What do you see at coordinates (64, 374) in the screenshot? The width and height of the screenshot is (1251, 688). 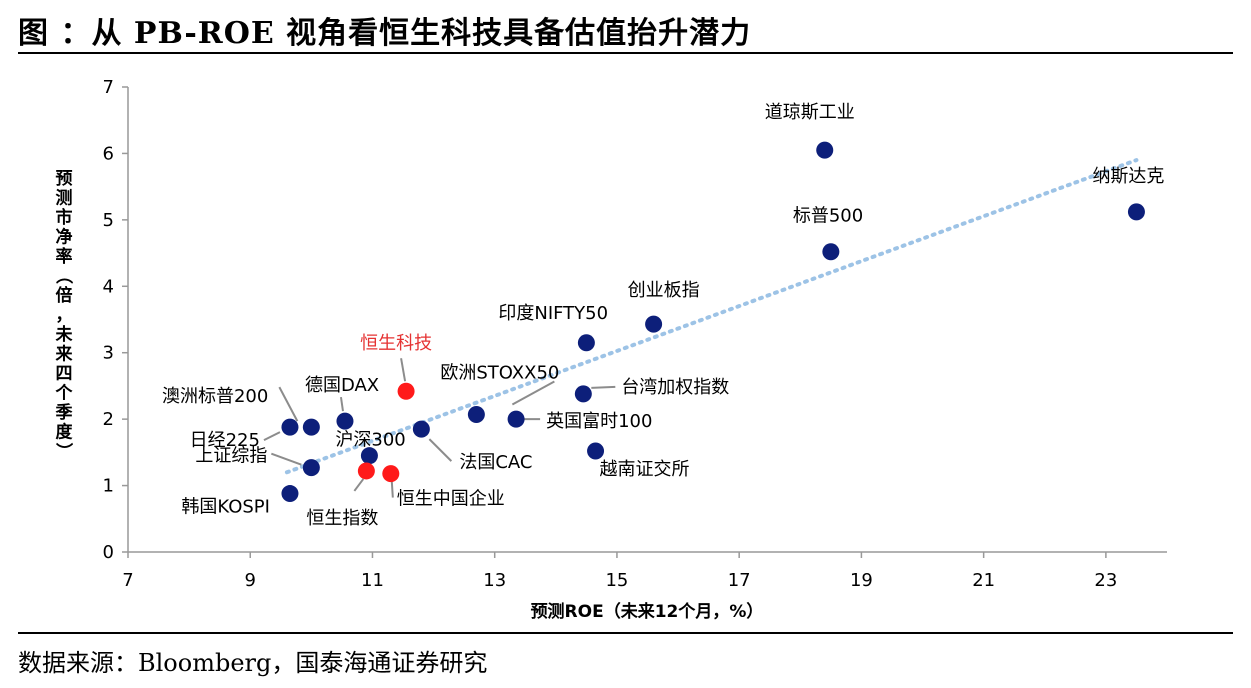 I see `y-axis-title-char: 四` at bounding box center [64, 374].